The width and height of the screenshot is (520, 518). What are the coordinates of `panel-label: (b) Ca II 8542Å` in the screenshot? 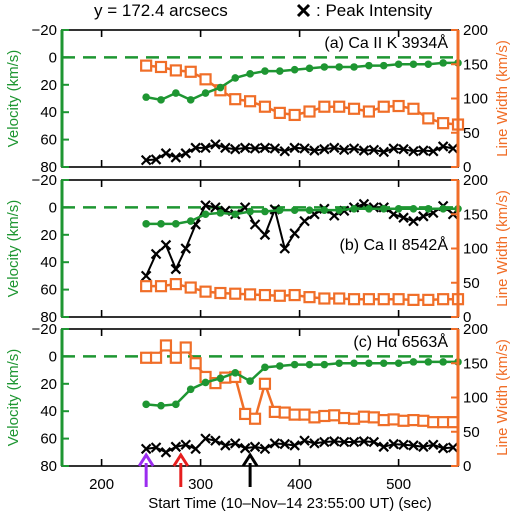 It's located at (394, 244).